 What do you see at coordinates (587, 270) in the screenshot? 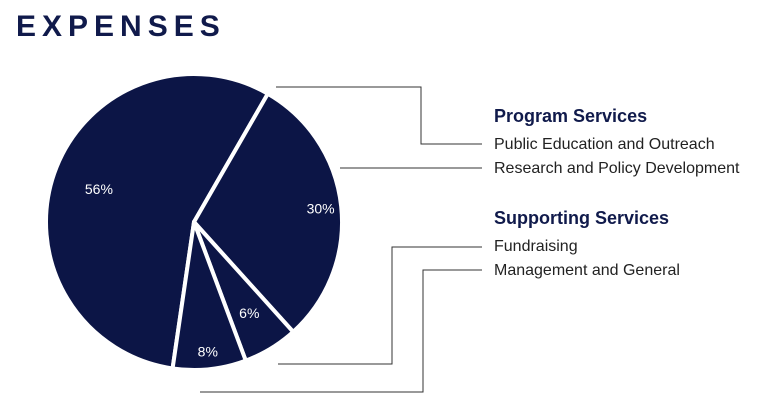
I see `legend-item-management: Management and General` at bounding box center [587, 270].